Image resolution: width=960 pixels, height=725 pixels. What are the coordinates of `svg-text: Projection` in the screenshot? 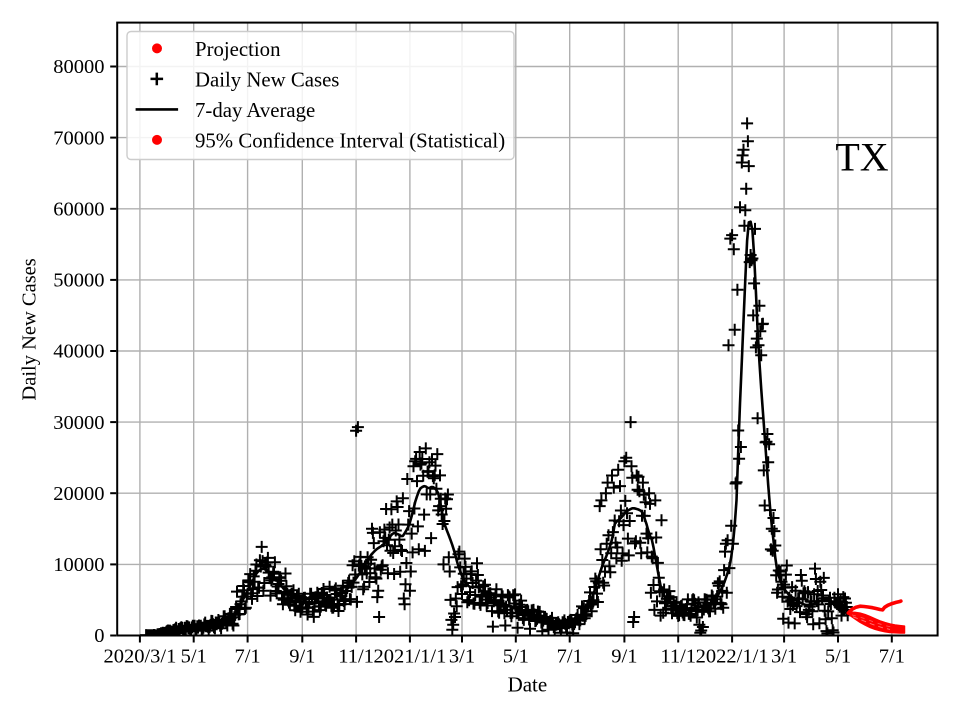 It's located at (238, 49).